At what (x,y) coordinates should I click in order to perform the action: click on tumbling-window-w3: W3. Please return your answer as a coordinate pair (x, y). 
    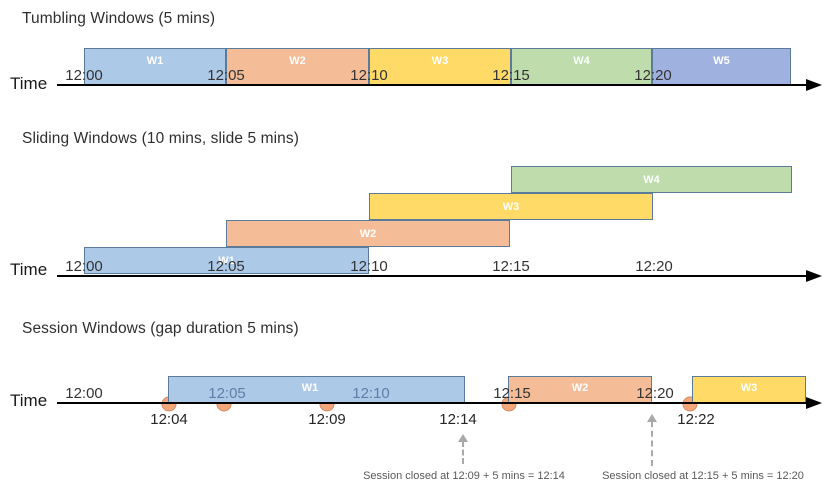
    Looking at the image, I should click on (440, 67).